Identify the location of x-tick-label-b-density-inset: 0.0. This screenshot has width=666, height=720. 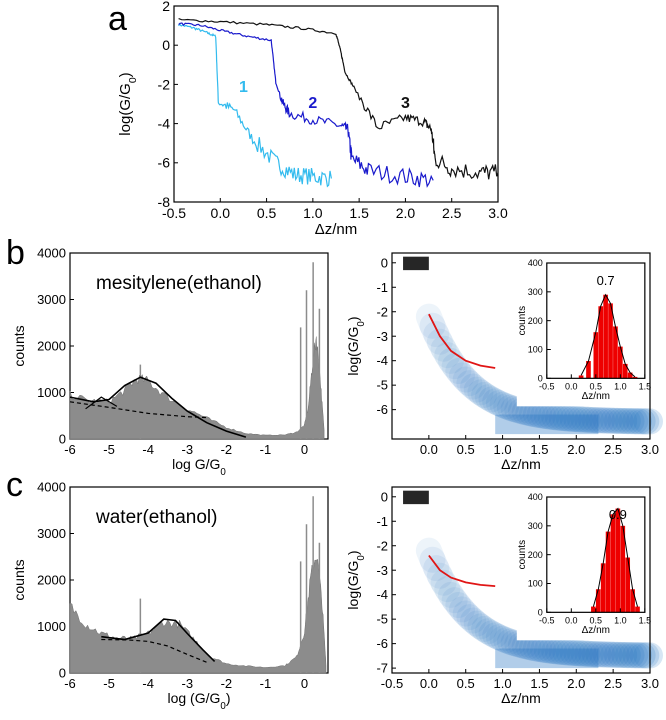
(571, 386).